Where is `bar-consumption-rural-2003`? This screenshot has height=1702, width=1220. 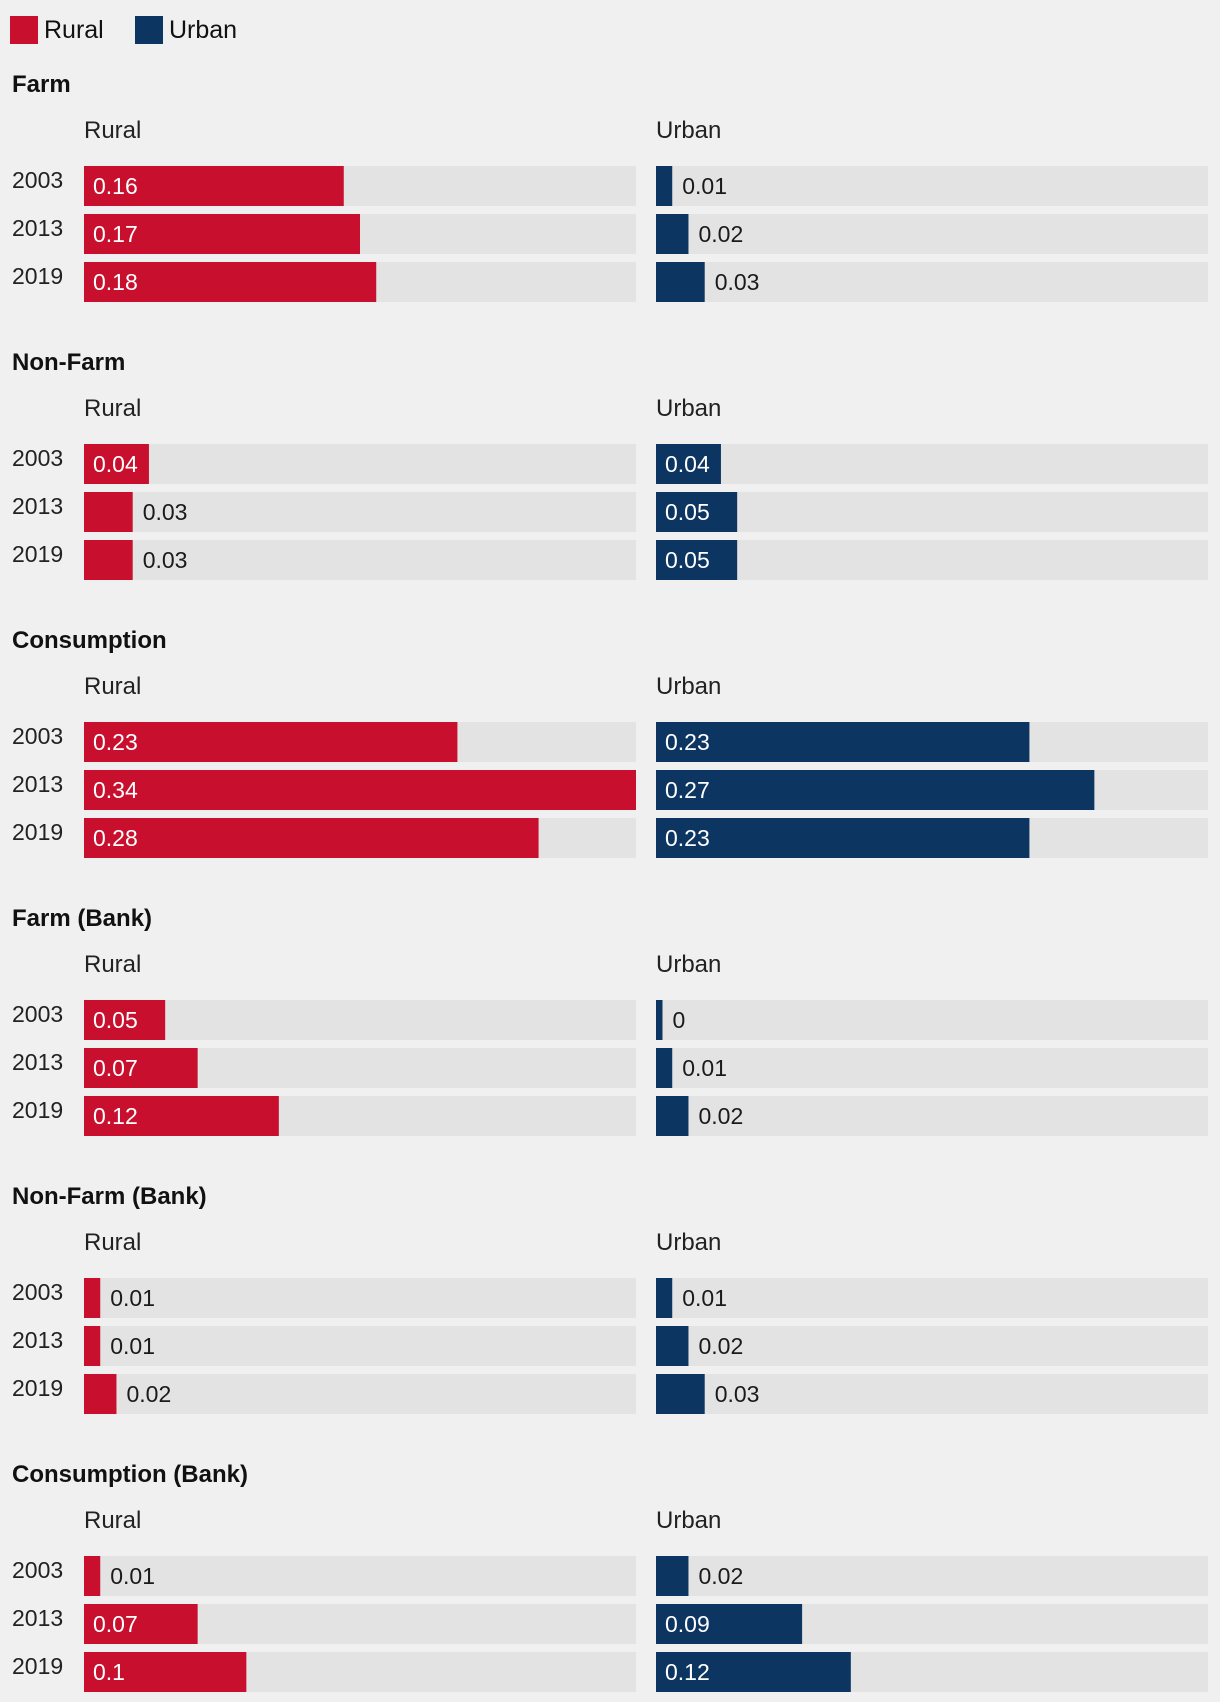
bar-consumption-rural-2003 is located at coordinates (271, 742).